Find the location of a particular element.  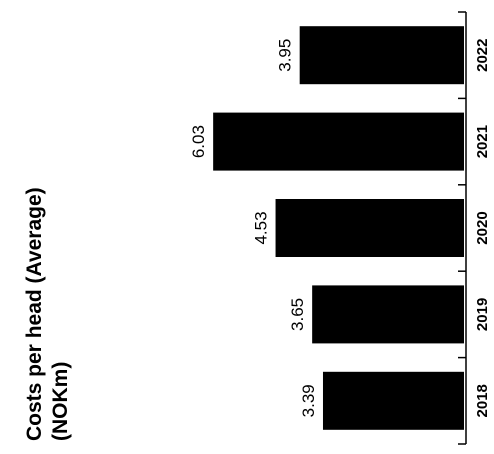

category-label-2020: 2020 is located at coordinates (482, 227).